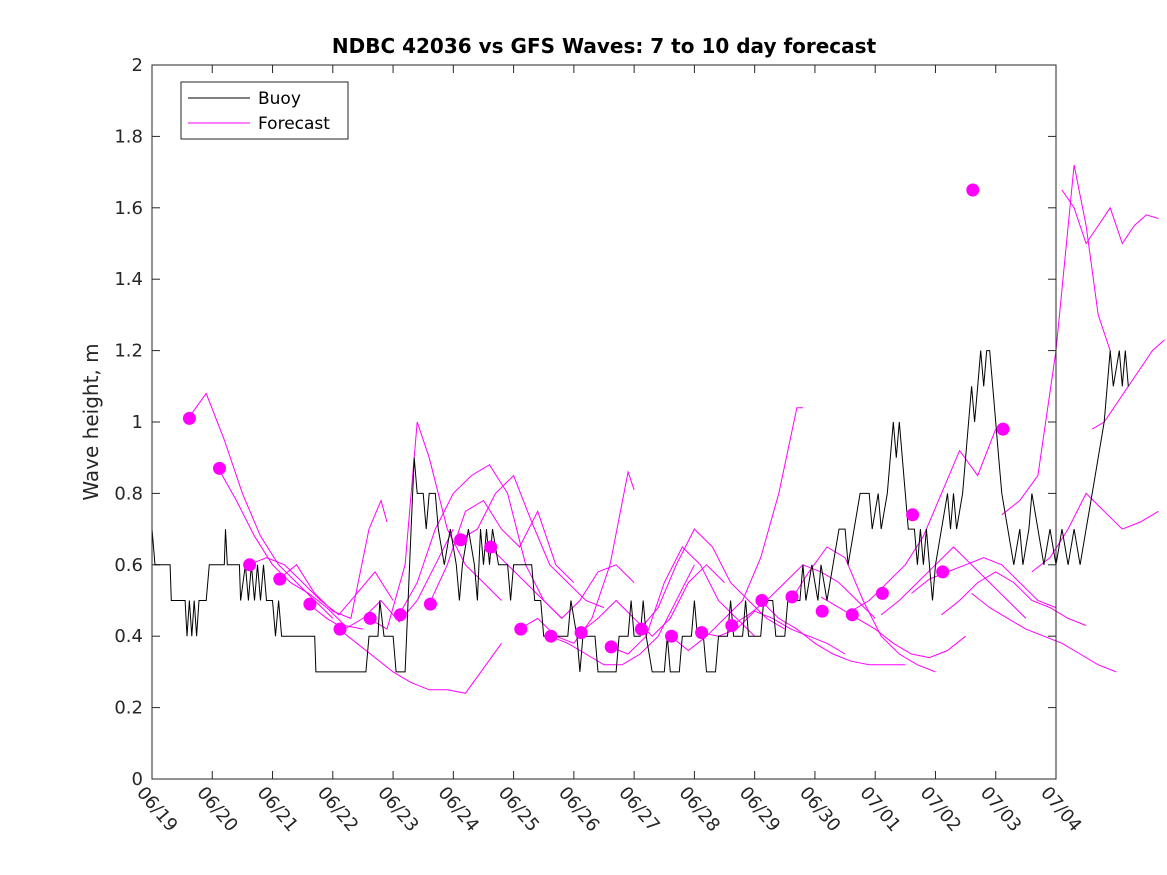 The width and height of the screenshot is (1167, 875). Describe the element at coordinates (137, 65) in the screenshot. I see `y-tick-label: 2` at that location.